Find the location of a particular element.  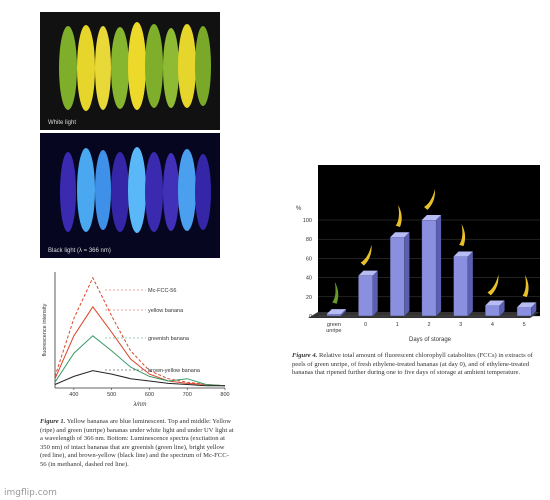

y-label: % is located at coordinates (299, 209).